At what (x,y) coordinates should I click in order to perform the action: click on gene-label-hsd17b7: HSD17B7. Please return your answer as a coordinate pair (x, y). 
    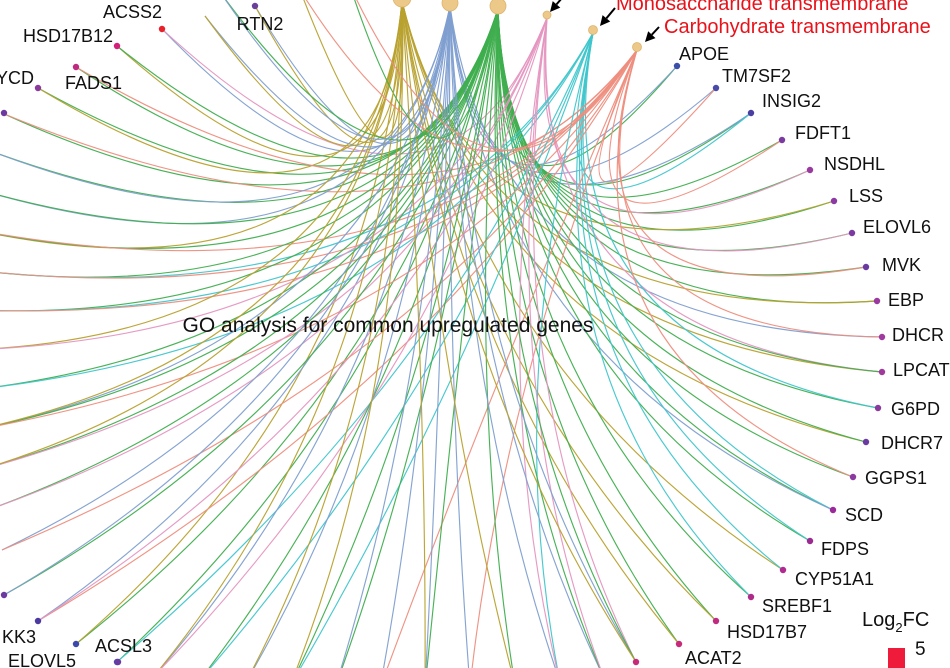
    Looking at the image, I should click on (767, 632).